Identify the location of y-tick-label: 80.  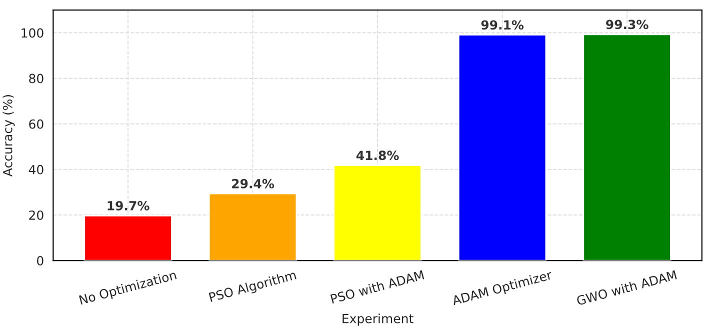
(36, 79).